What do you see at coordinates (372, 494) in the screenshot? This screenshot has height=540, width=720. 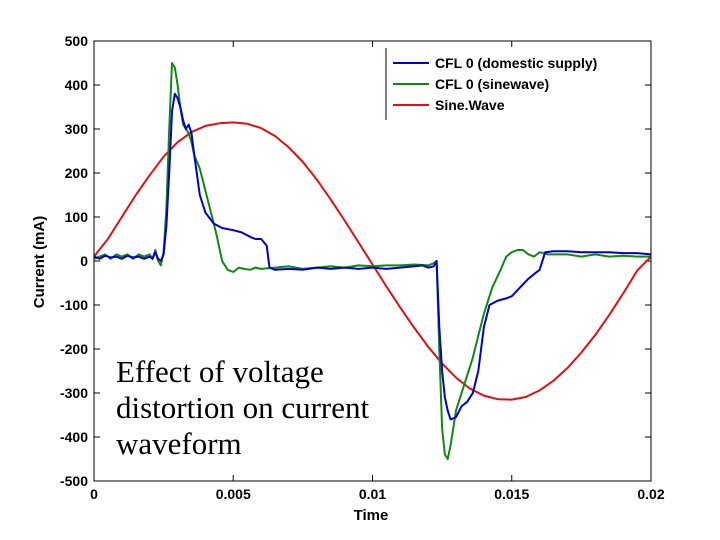 I see `x-tick-label: 0.01` at bounding box center [372, 494].